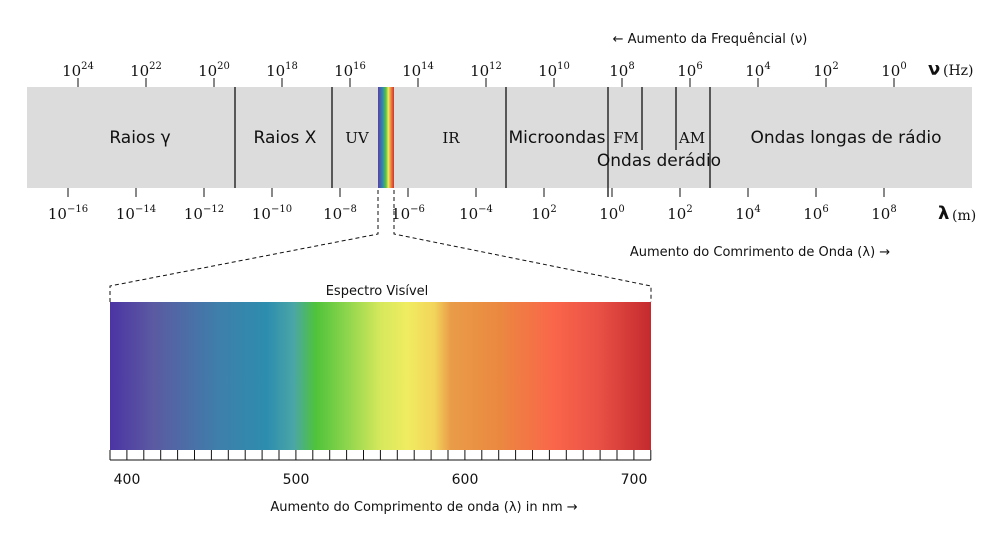 This screenshot has width=1000, height=535. I want to click on wavelength-tick-exp: −10, so click(281, 209).